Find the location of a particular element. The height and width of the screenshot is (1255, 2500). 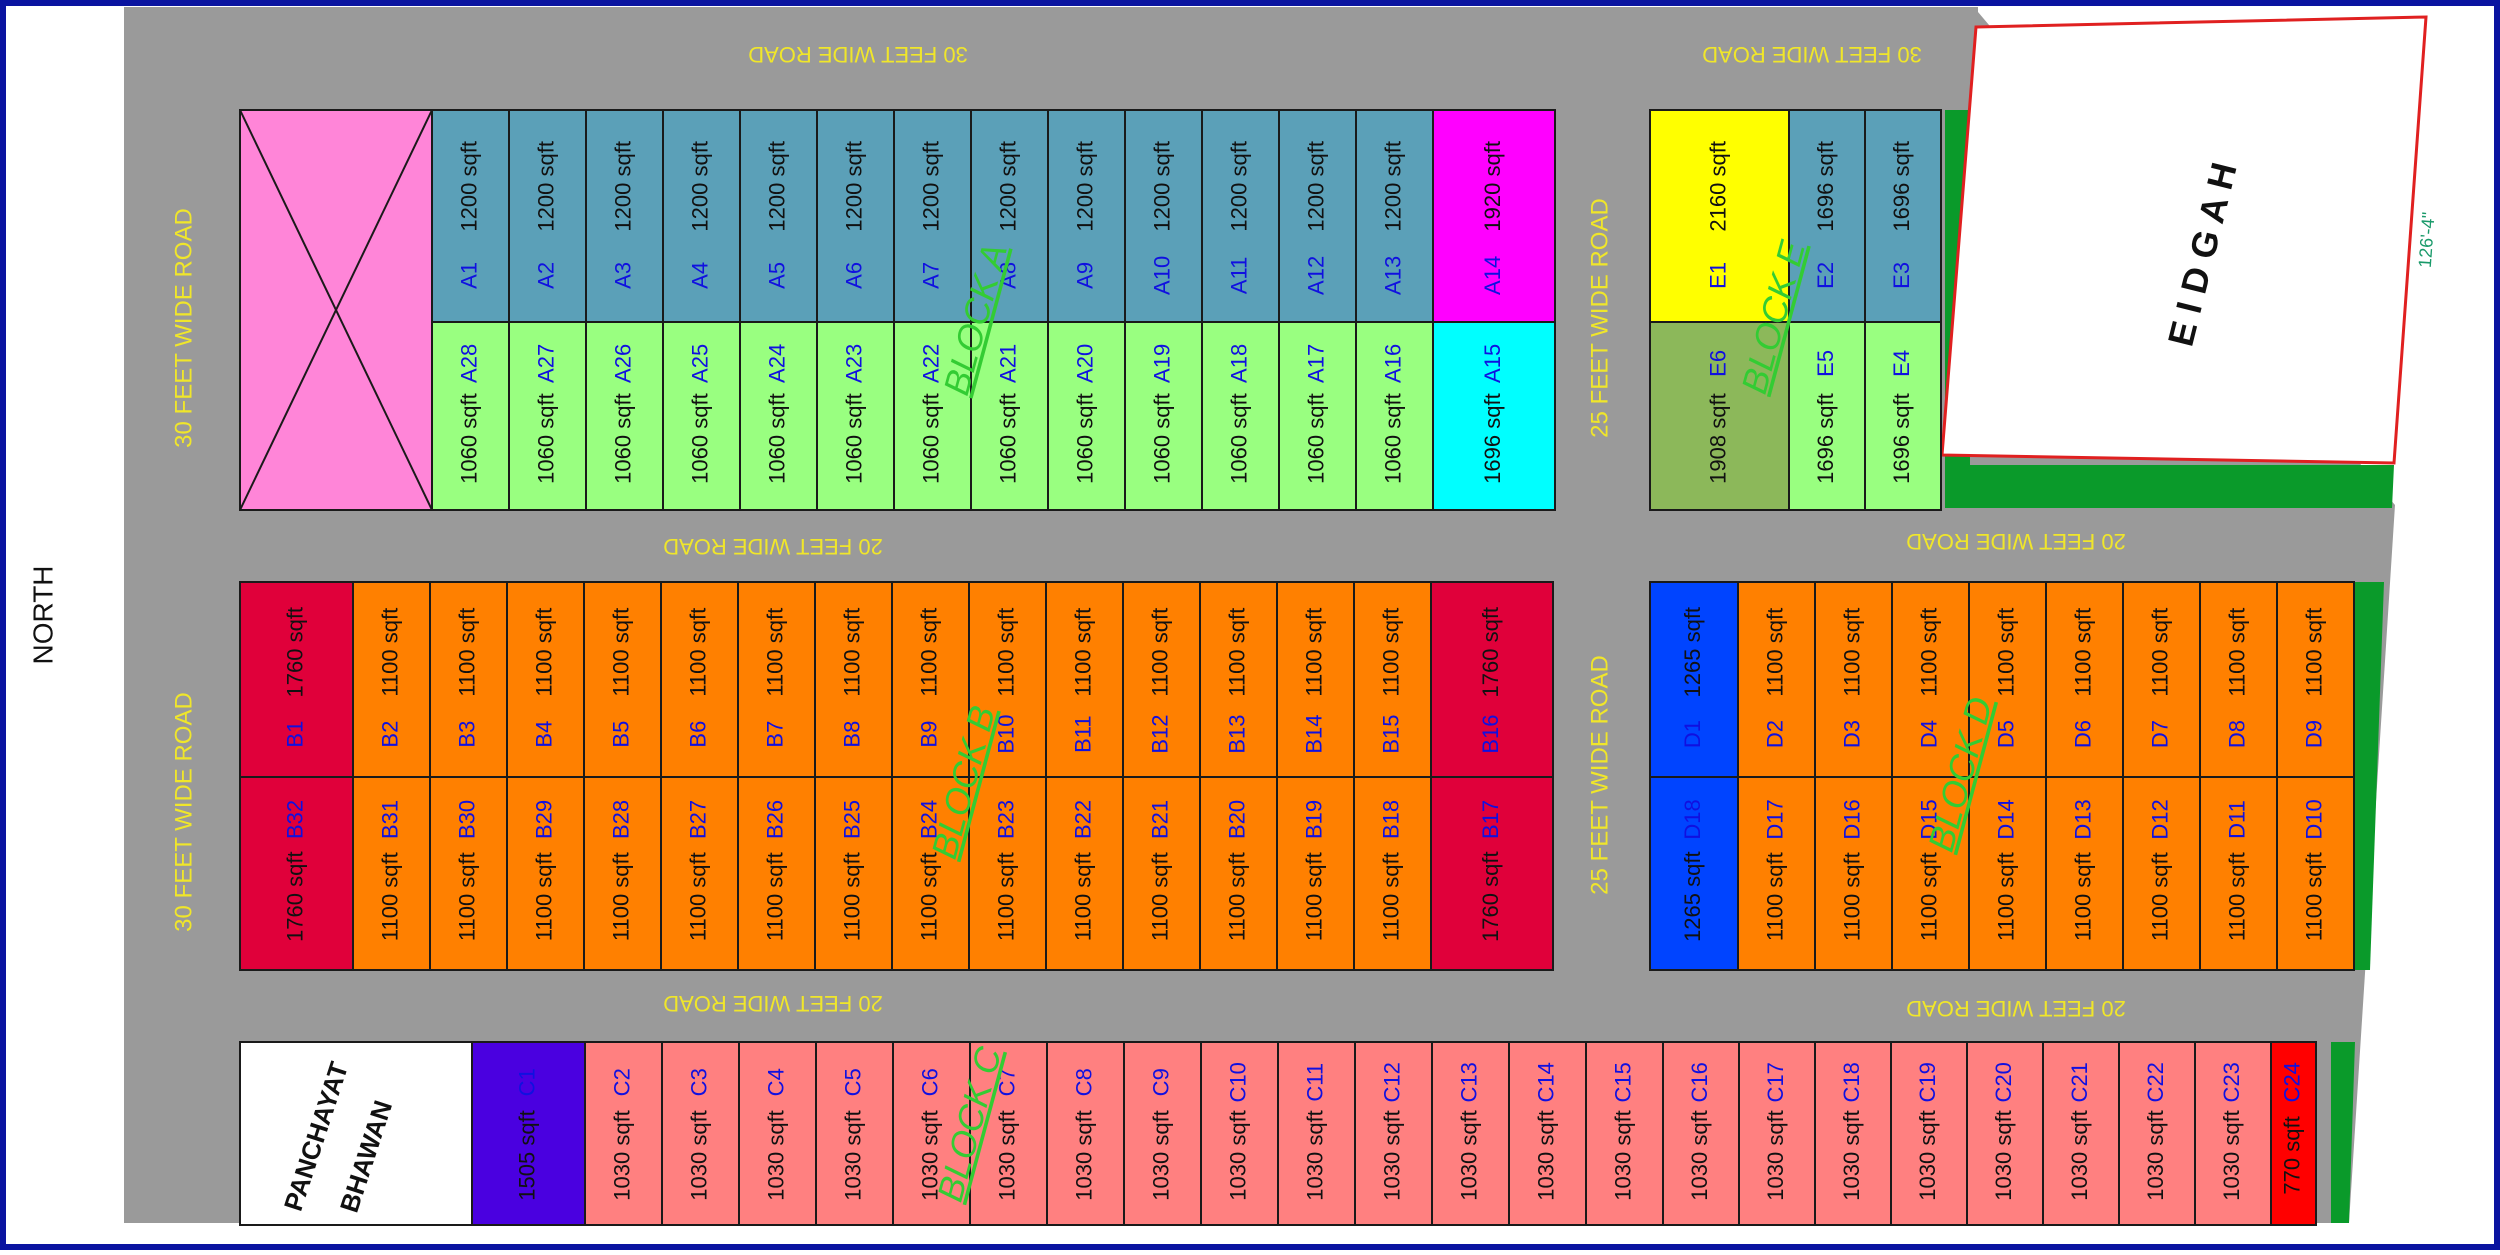

plot-b9: 1100 sqft B9 is located at coordinates (930, 679).